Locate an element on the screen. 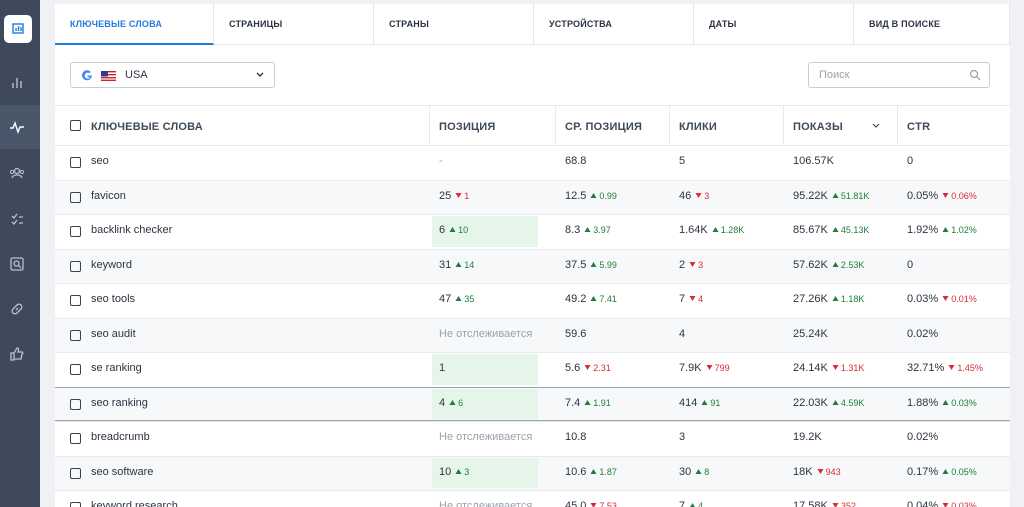 This screenshot has width=1024, height=507. cell-clicks: 414 91 is located at coordinates (699, 403).